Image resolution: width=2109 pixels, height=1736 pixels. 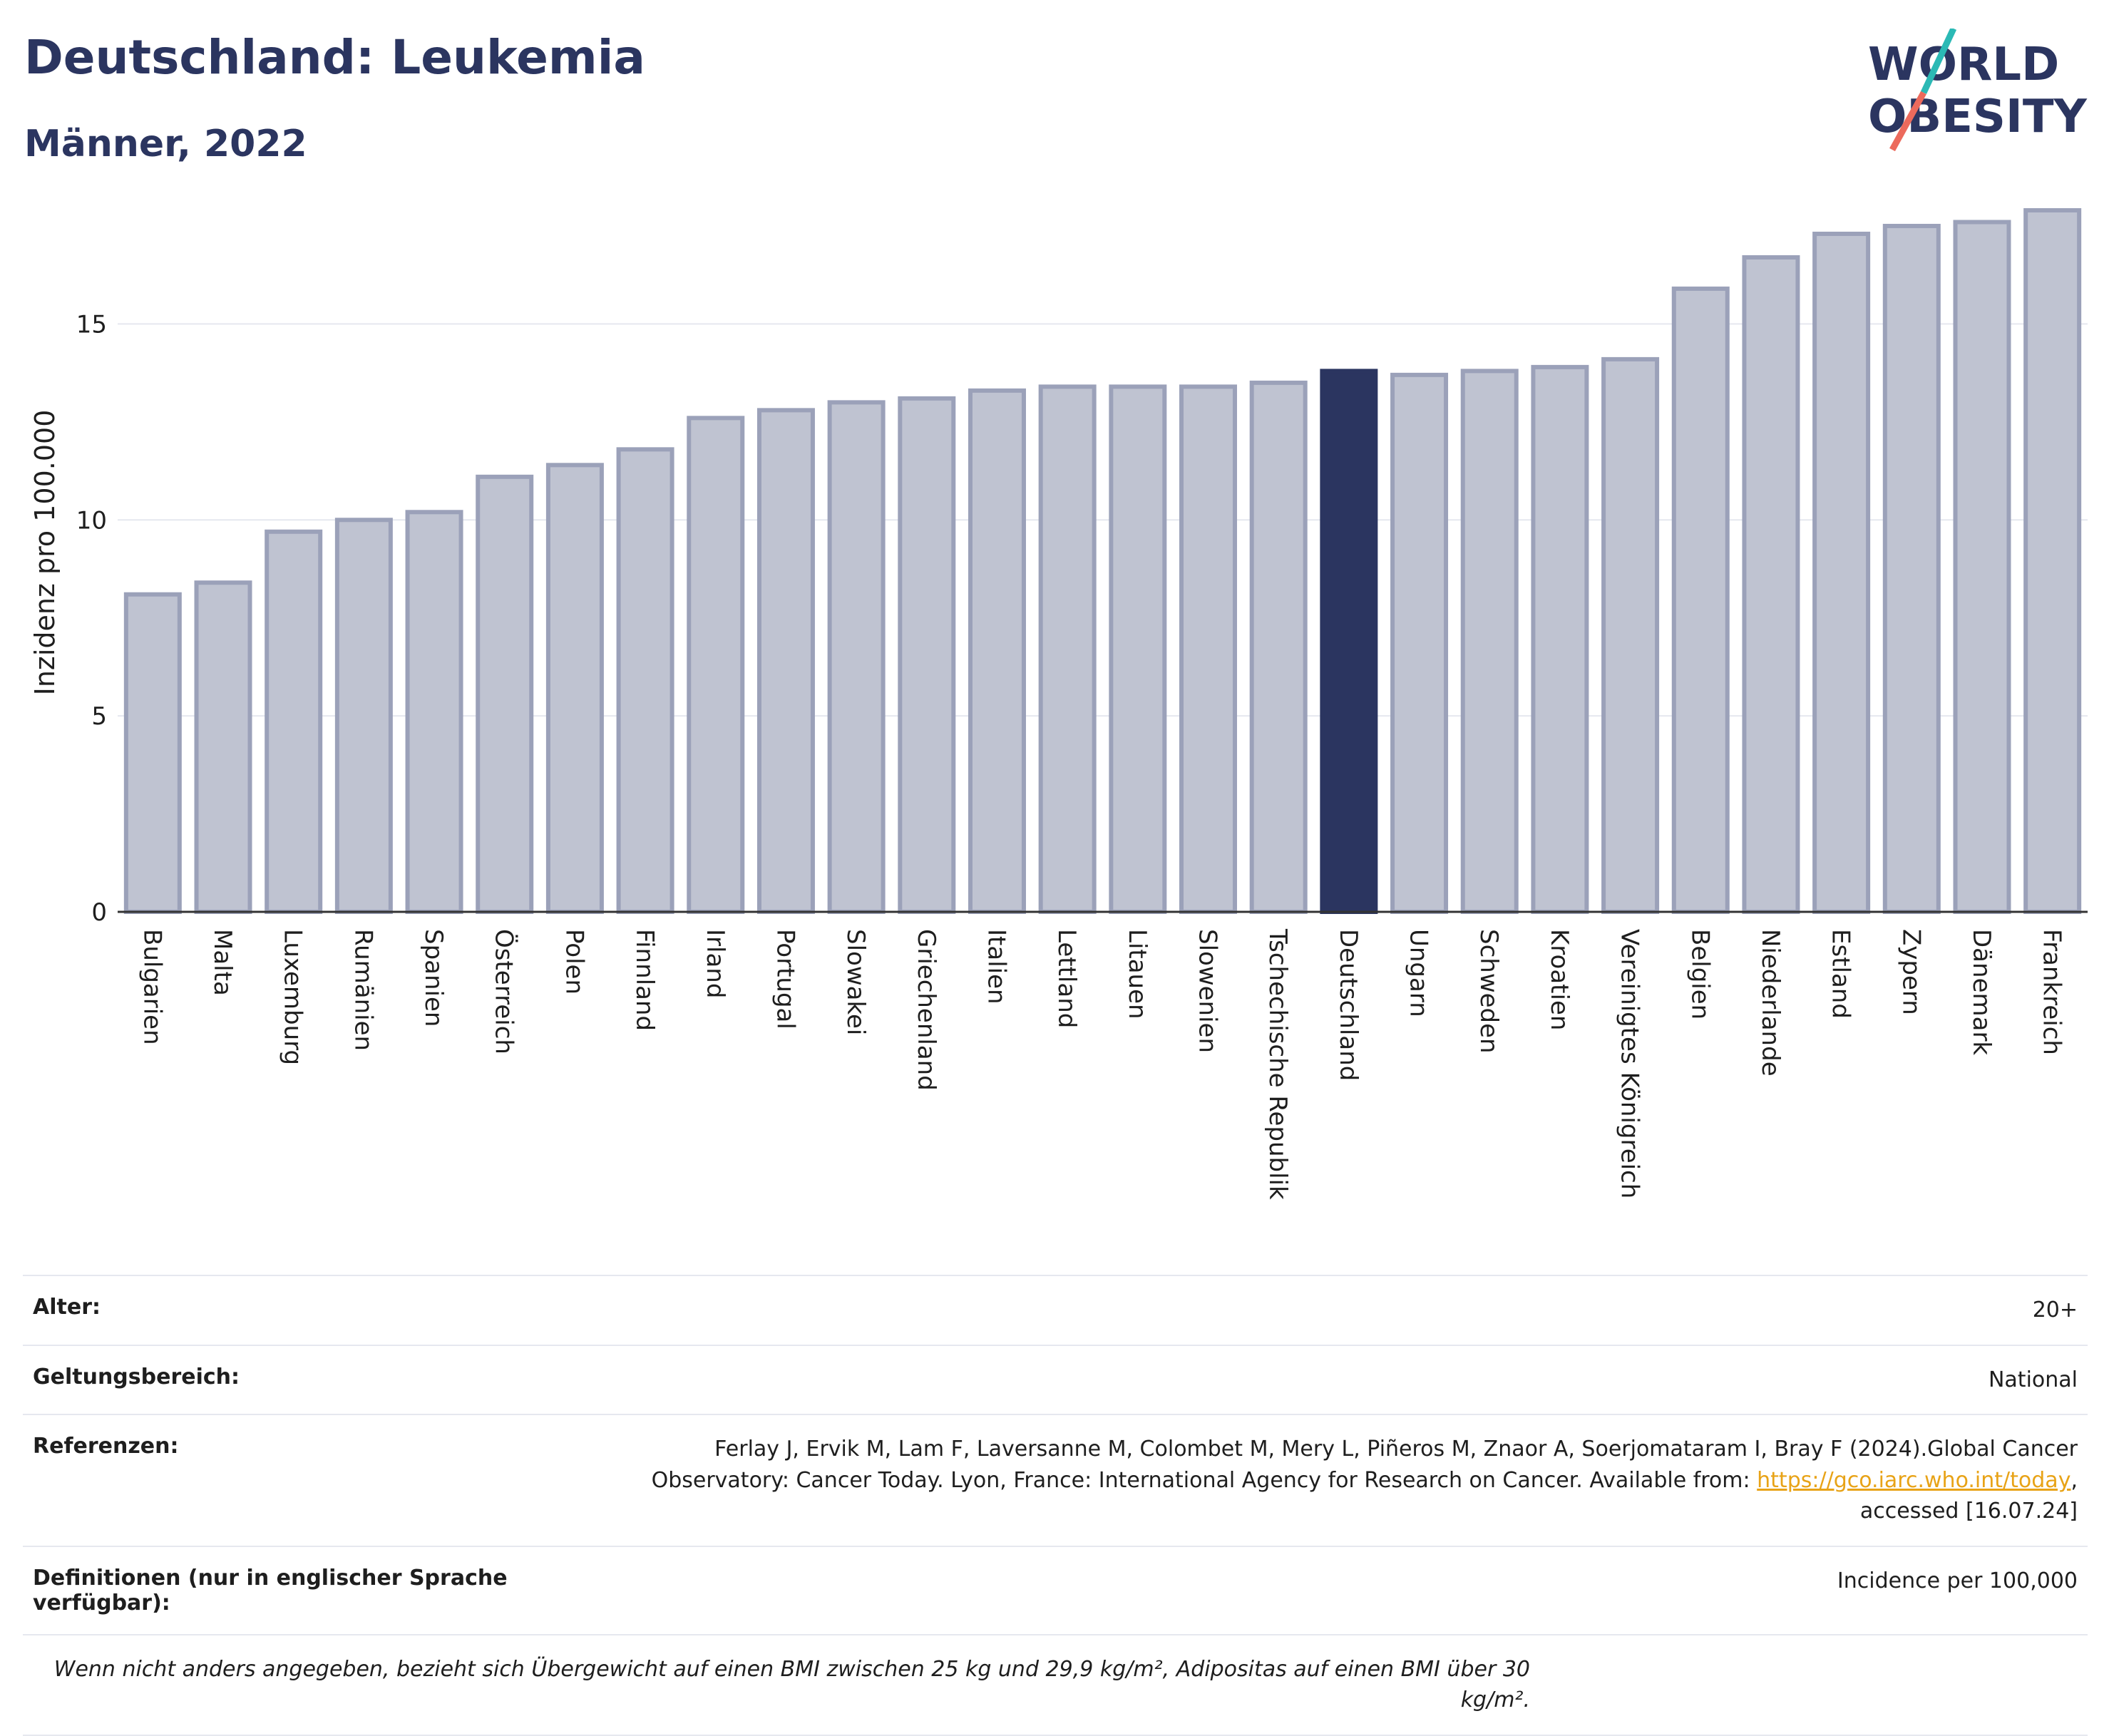 I want to click on references-link: https://gco.iarc.who.int/today, so click(x=1914, y=1480).